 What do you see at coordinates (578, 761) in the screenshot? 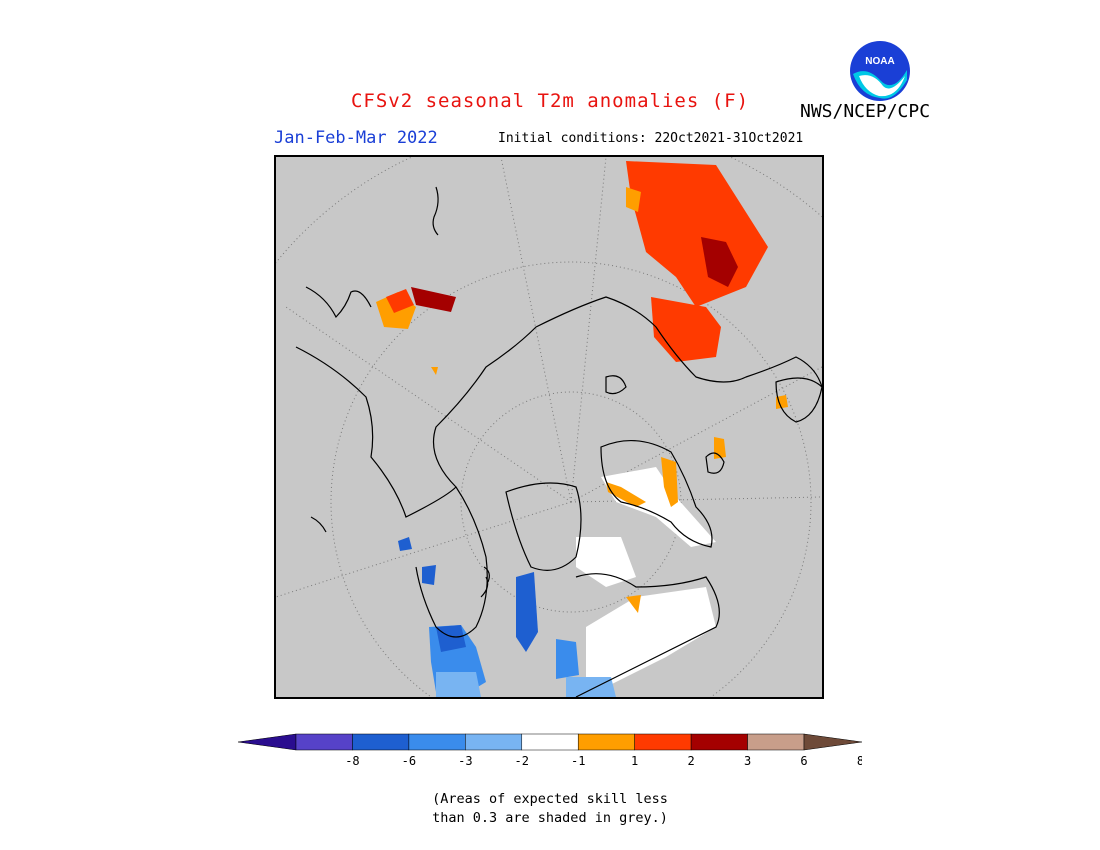
I see `colorbar-tick-label: -1` at bounding box center [578, 761].